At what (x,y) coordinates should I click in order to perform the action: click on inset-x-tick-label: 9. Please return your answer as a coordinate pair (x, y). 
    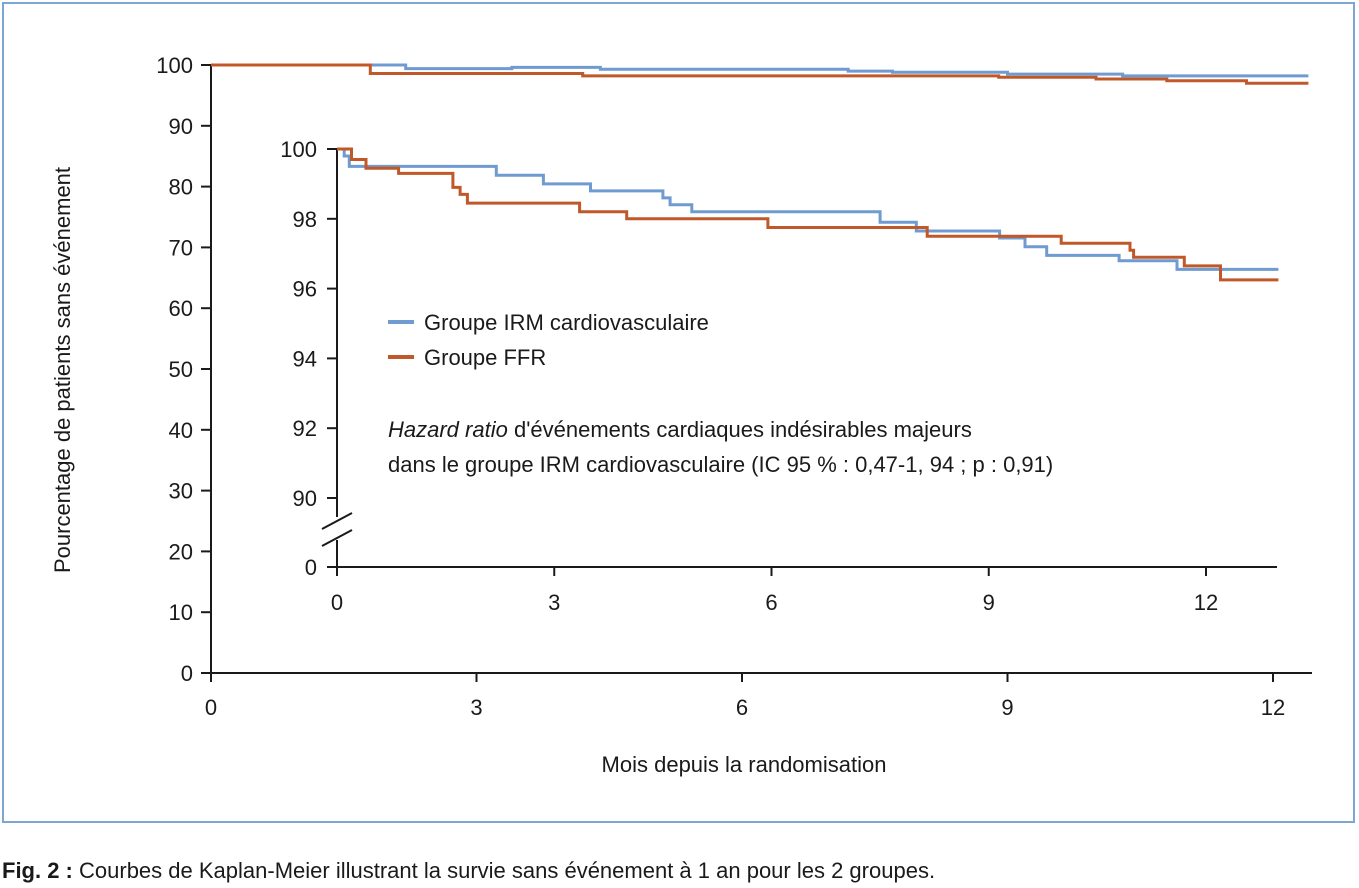
    Looking at the image, I should click on (989, 602).